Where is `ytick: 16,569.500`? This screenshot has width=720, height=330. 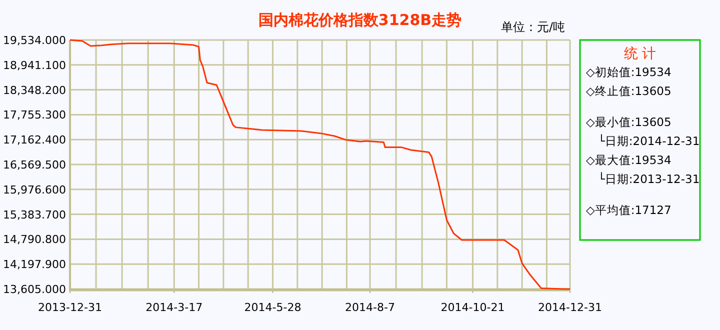 ytick: 16,569.500 is located at coordinates (34, 165).